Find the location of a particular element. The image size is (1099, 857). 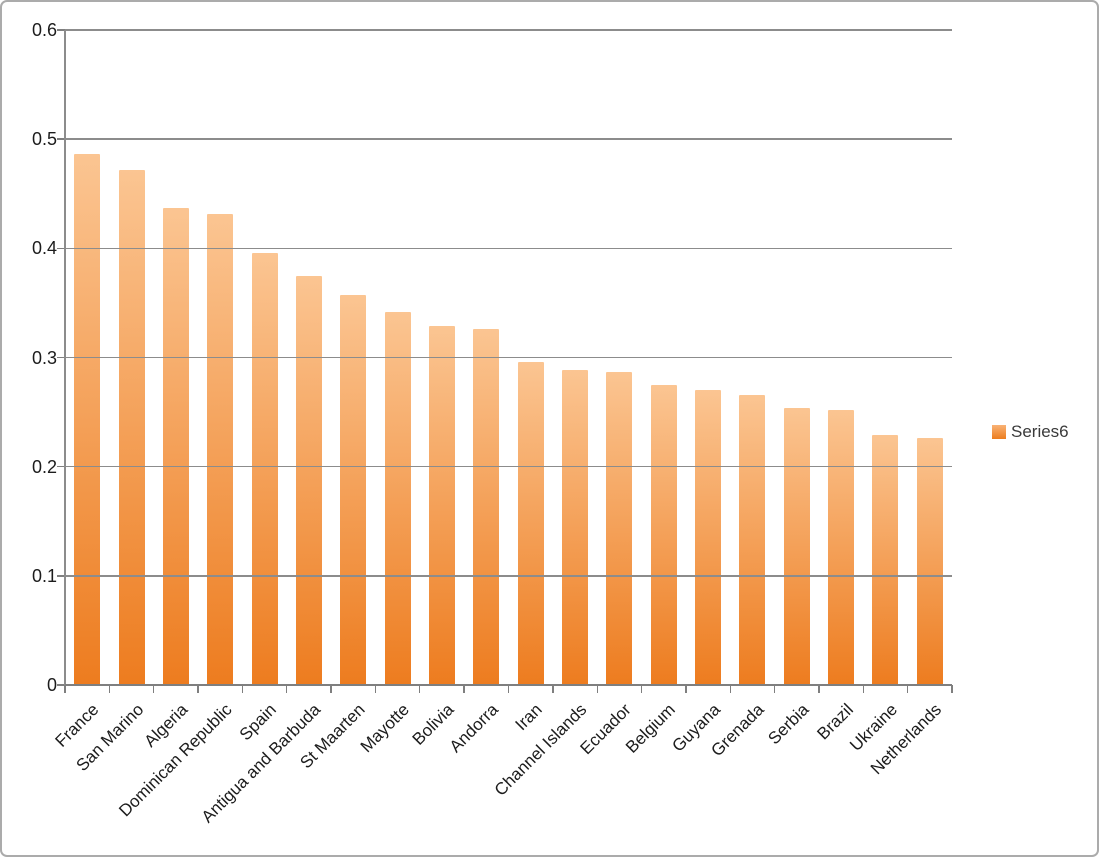

y-axis-label-0.4: 0.4 is located at coordinates (44, 248).